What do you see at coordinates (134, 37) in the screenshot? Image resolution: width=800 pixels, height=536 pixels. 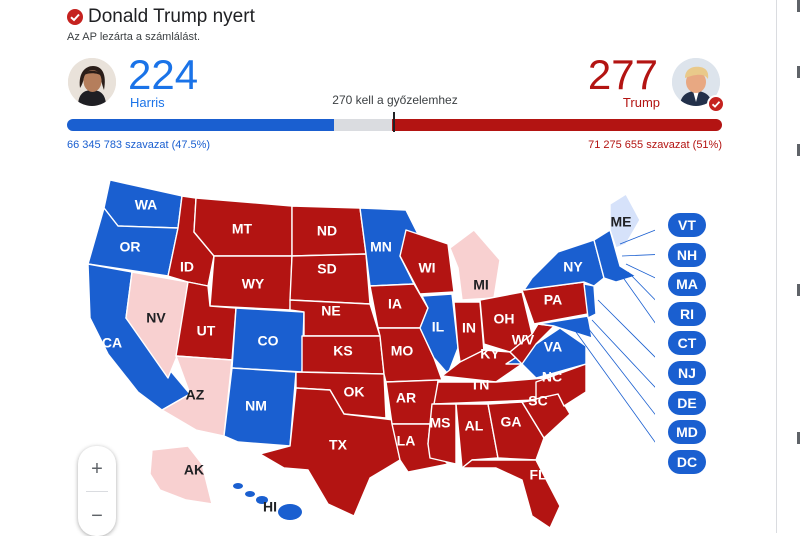 I see `count-status: Az AP lezárta a számlálást.` at bounding box center [134, 37].